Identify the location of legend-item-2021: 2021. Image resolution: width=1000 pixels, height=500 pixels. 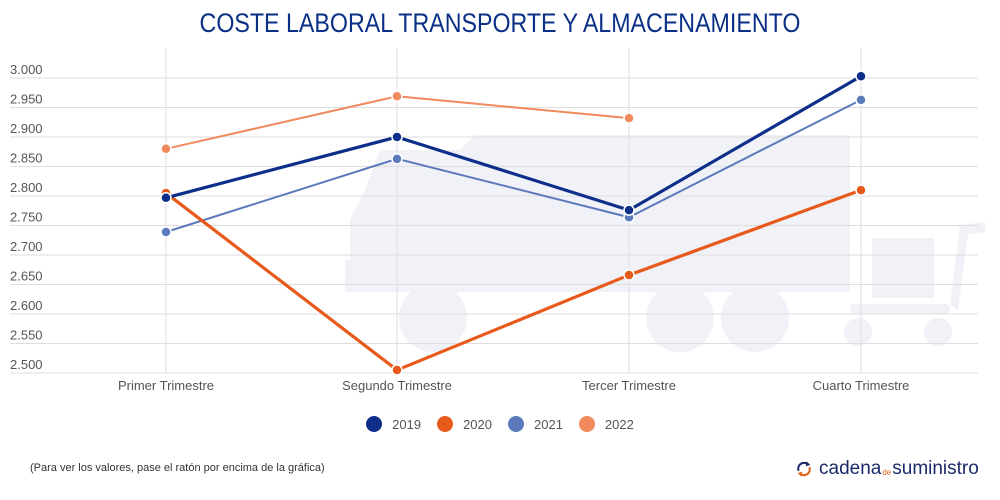
(535, 424).